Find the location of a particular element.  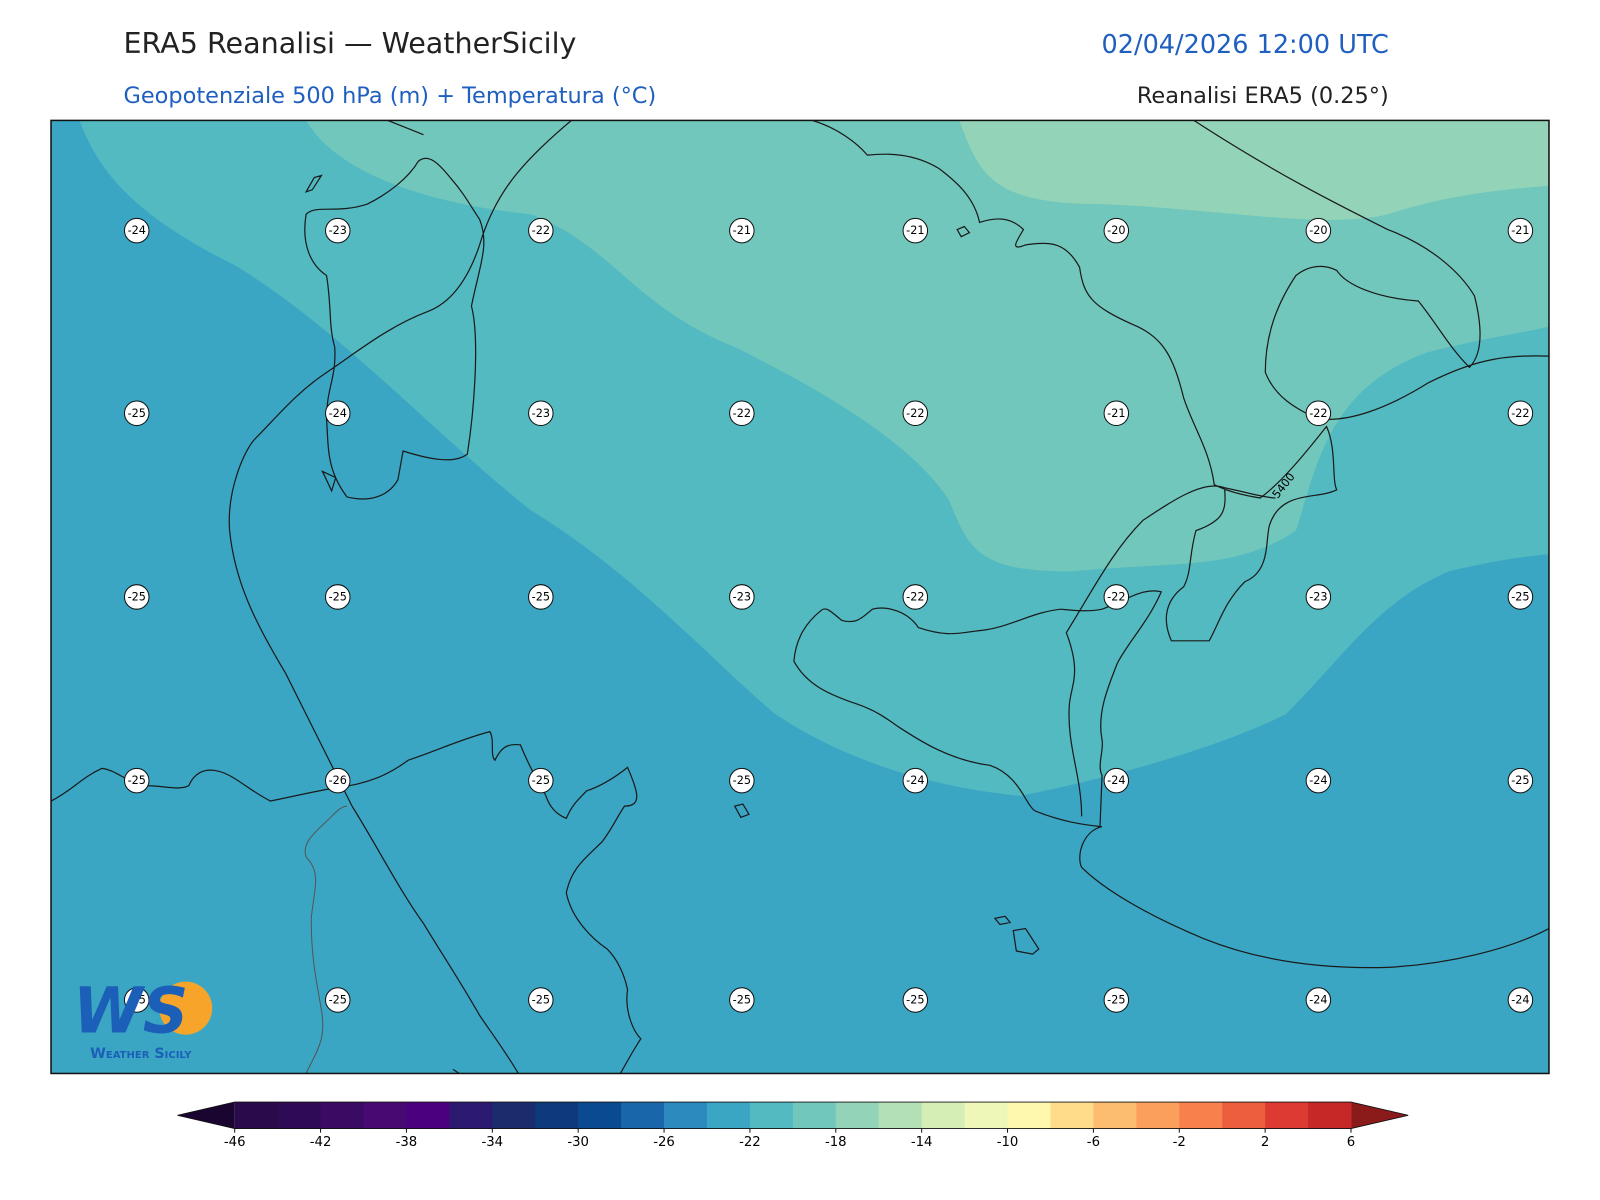

logo: WS Weather Sicily is located at coordinates (143, 1018).